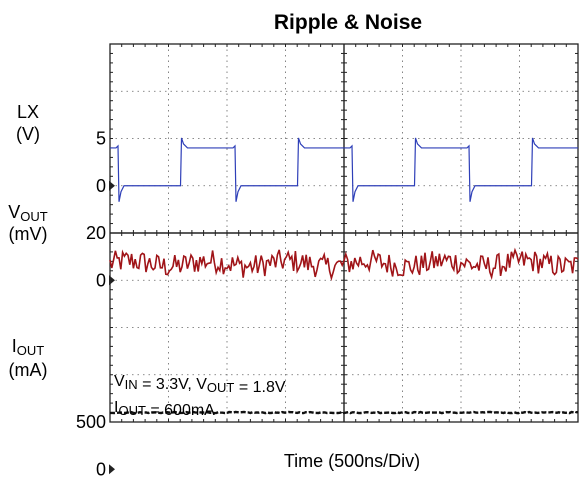  Describe the element at coordinates (91, 303) in the screenshot. I see `y-tick-labels: 5 0 20 0 500 0` at that location.